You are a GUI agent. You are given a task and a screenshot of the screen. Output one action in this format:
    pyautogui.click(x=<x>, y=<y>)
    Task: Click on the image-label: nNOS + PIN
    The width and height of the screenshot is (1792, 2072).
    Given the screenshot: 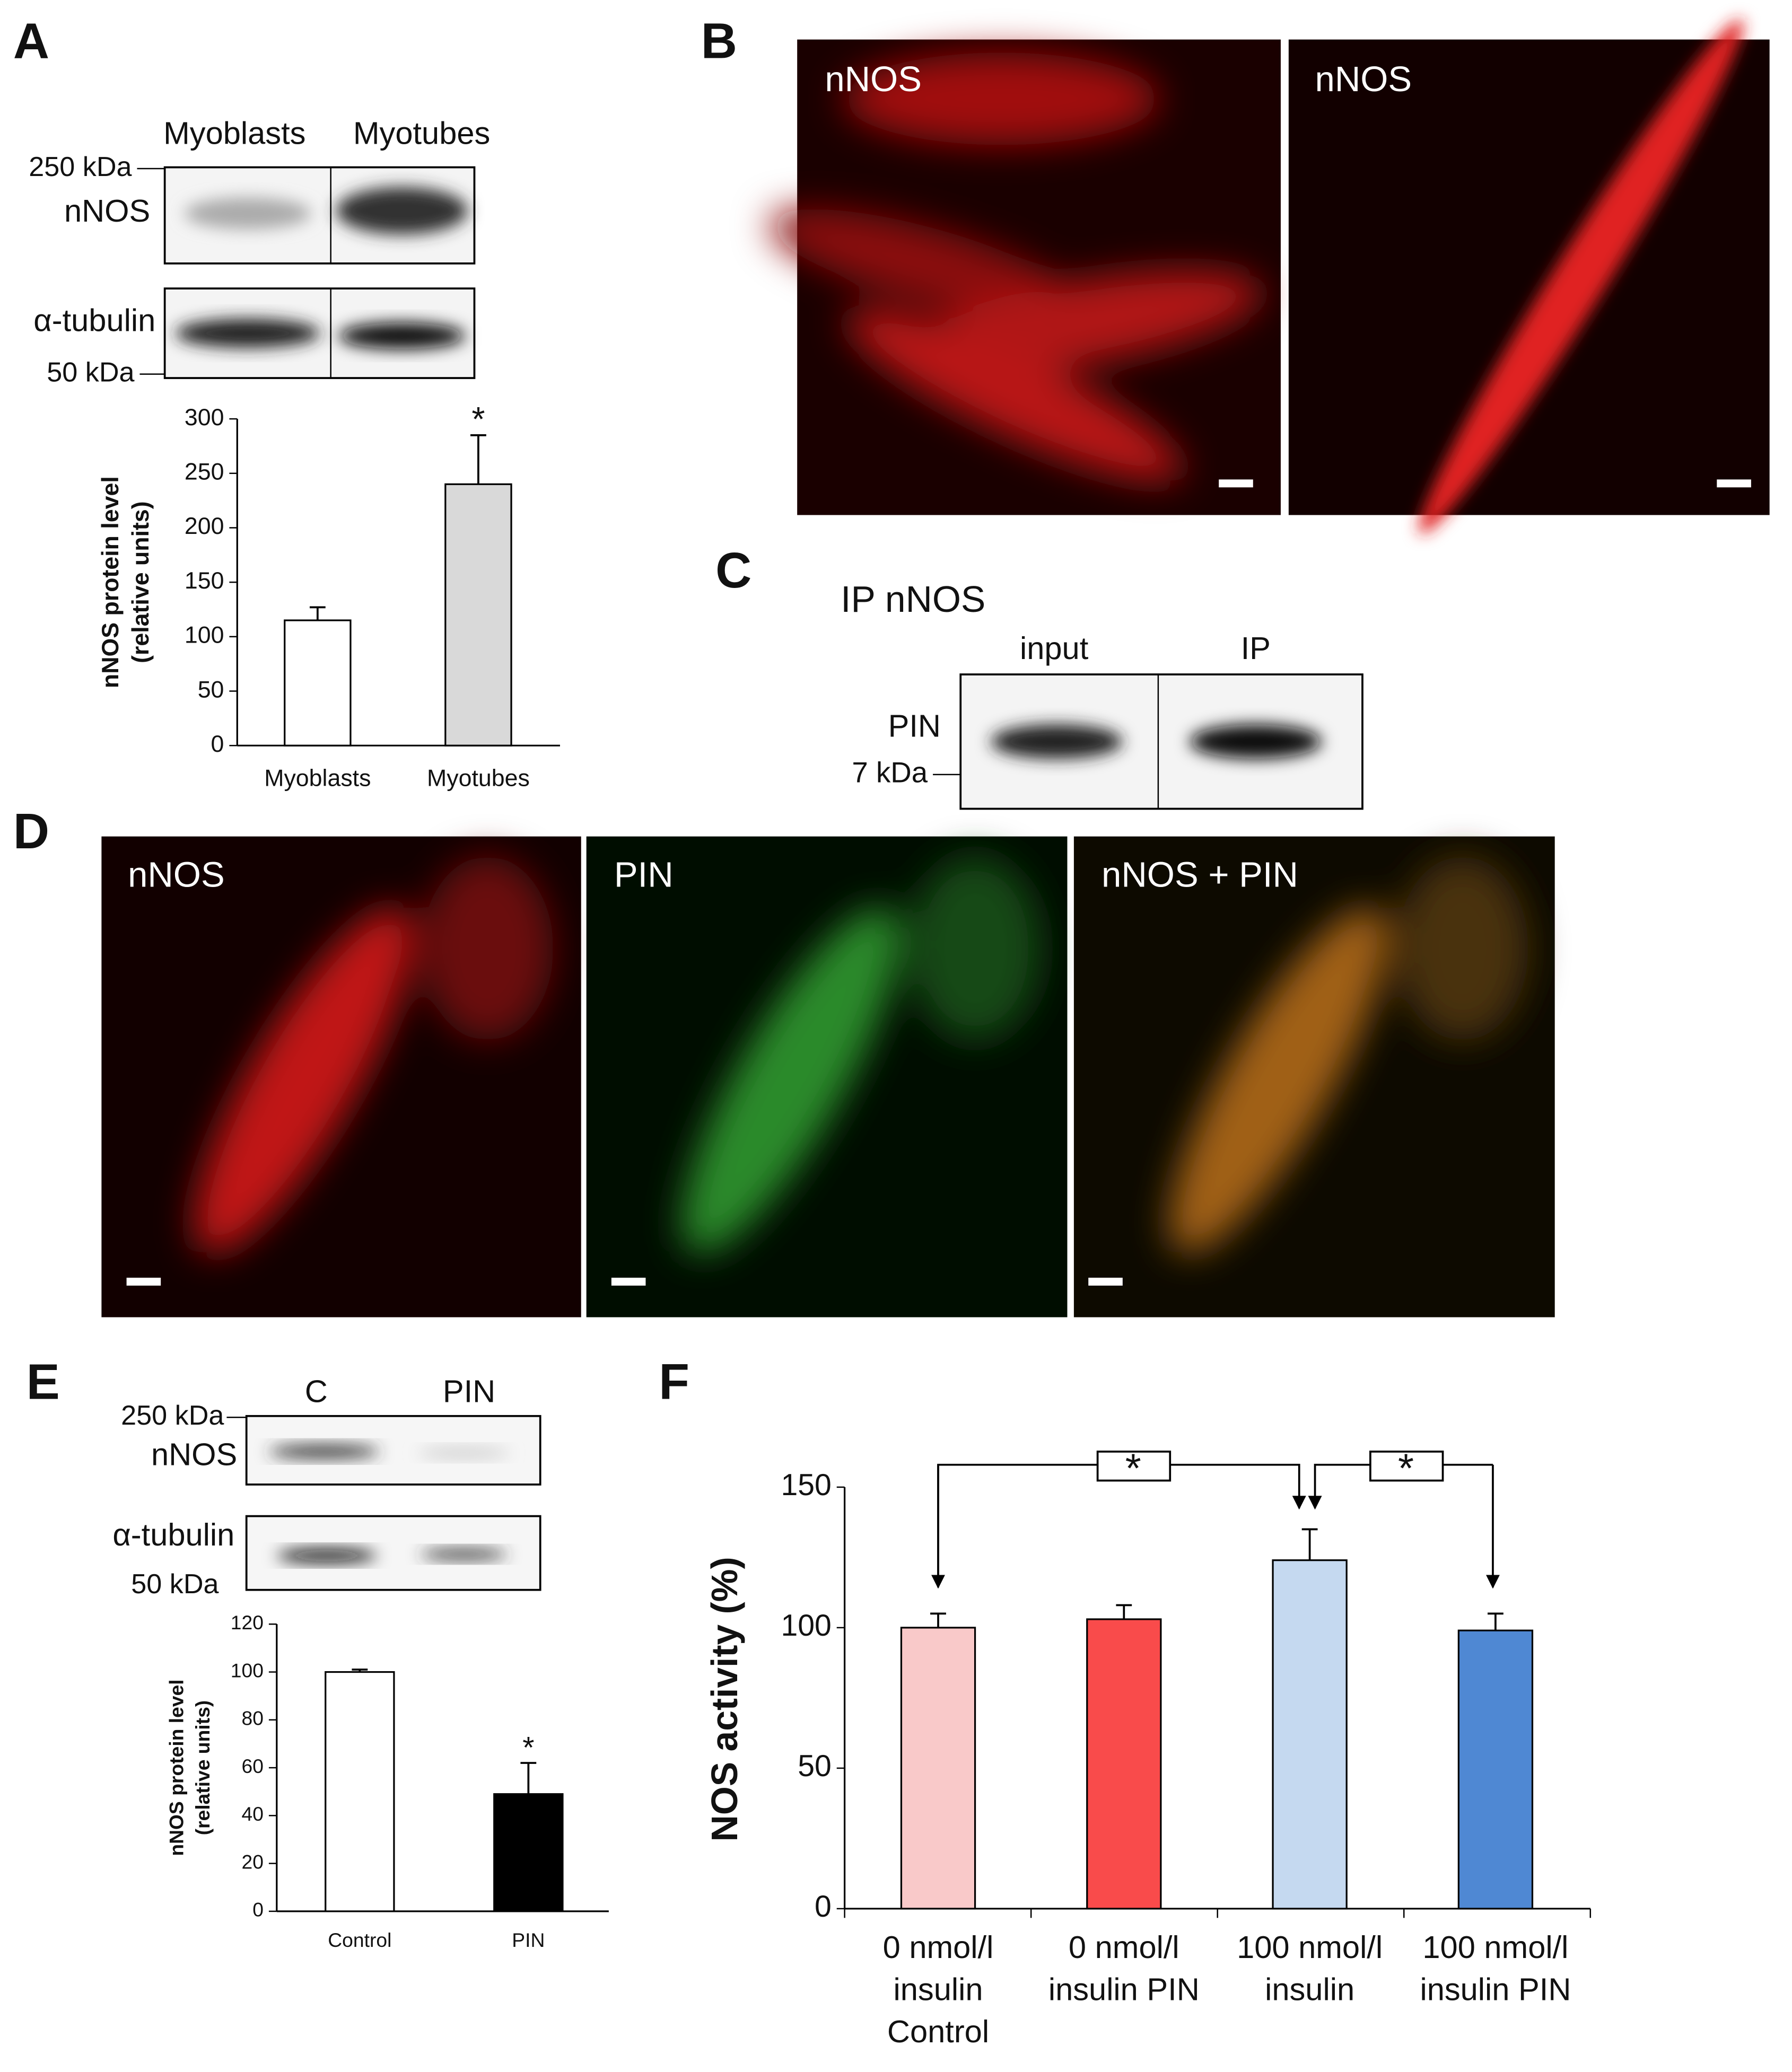 What is the action you would take?
    pyautogui.click(x=1200, y=874)
    